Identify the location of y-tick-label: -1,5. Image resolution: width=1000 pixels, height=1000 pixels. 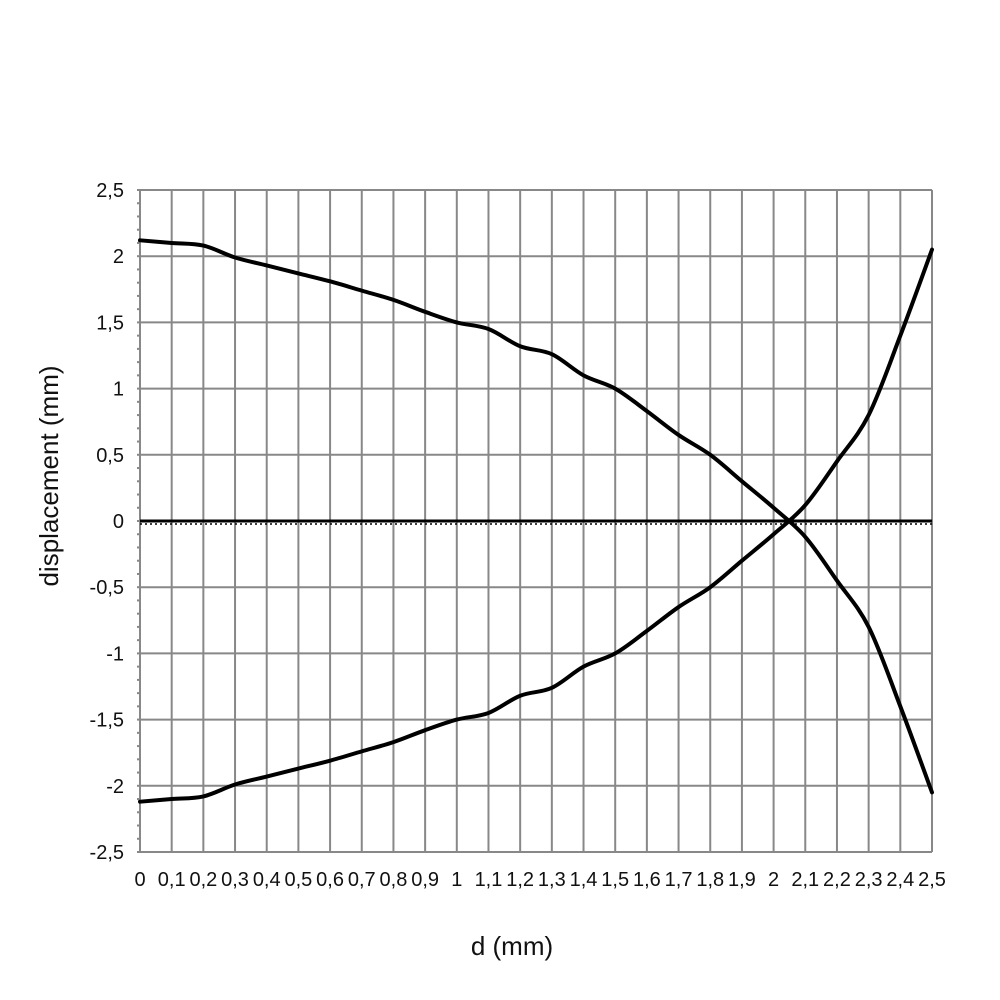
(107, 721).